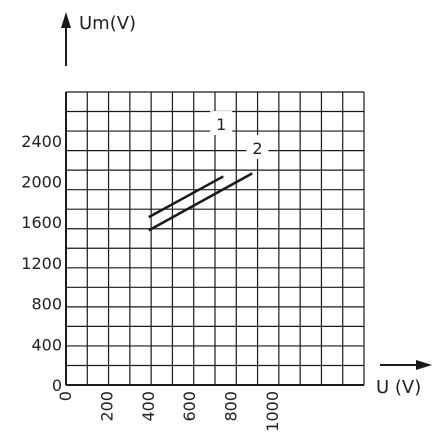 This screenshot has width=433, height=441. I want to click on x-axis-arrow-head, so click(424, 365).